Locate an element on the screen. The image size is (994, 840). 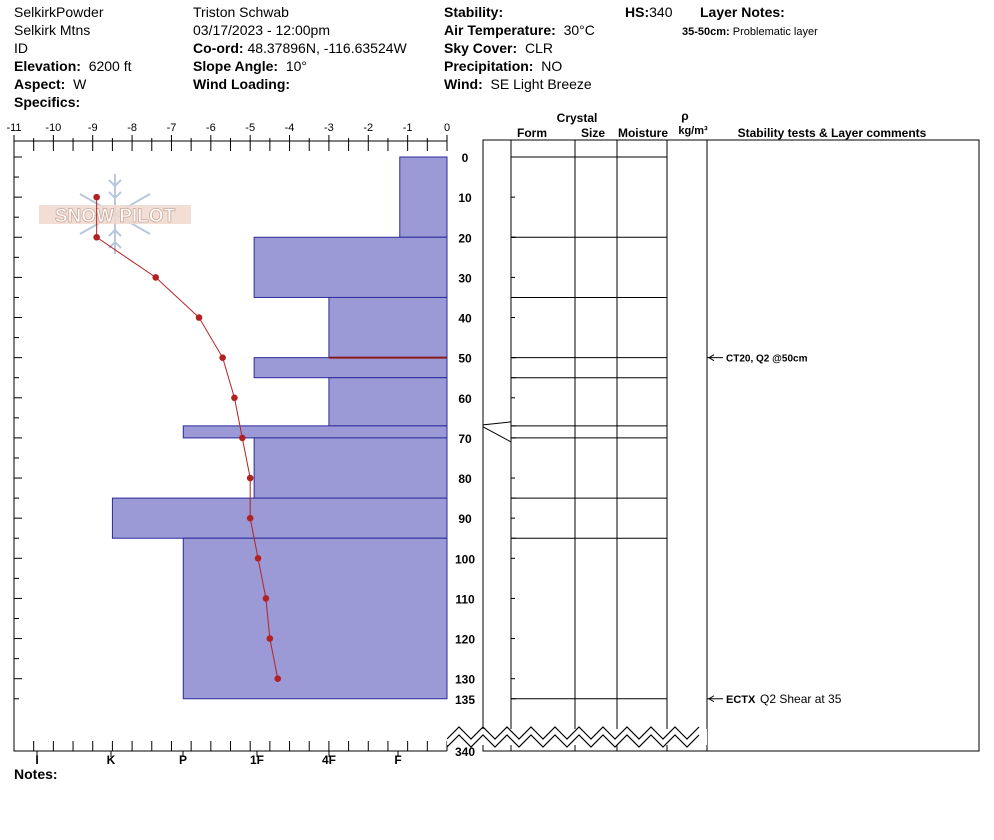
crystal-header: Crystal is located at coordinates (577, 118).